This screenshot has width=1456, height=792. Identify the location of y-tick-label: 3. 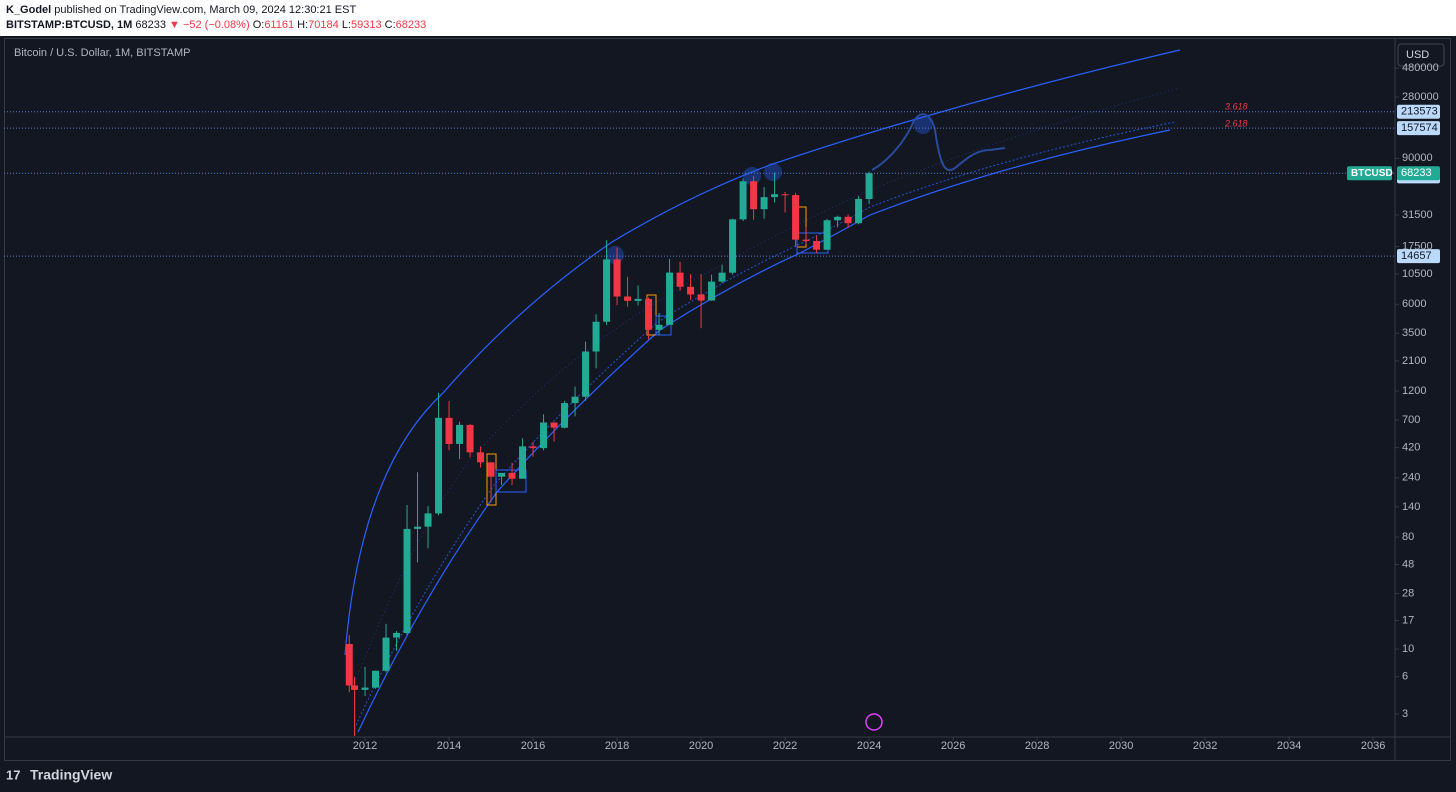
(1405, 714).